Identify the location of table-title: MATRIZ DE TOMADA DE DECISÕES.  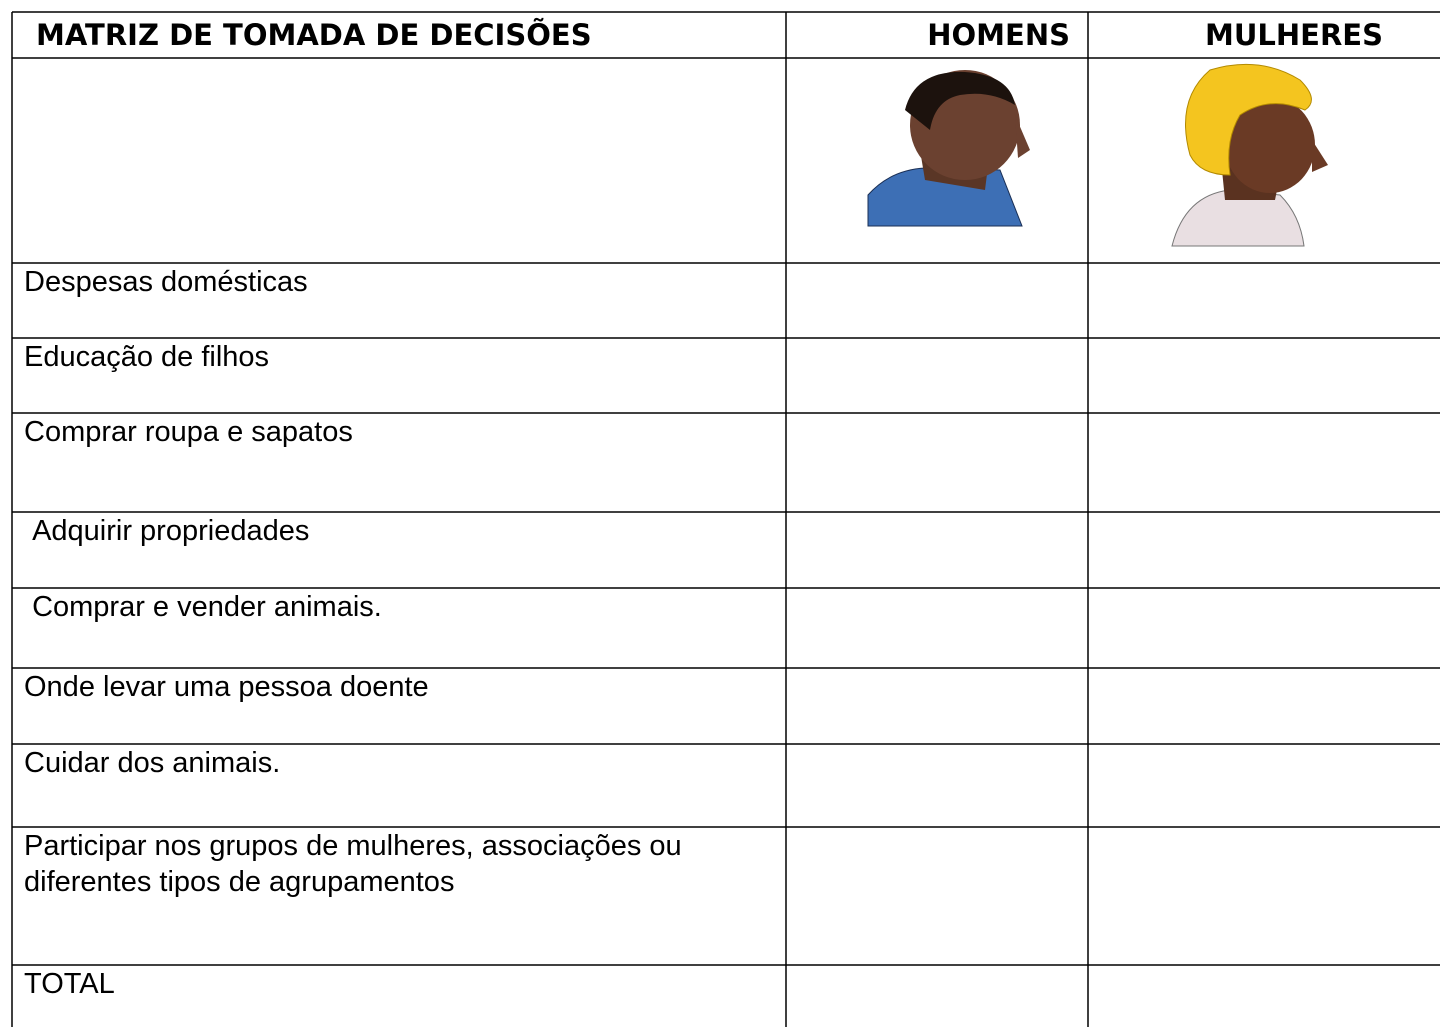
(314, 35).